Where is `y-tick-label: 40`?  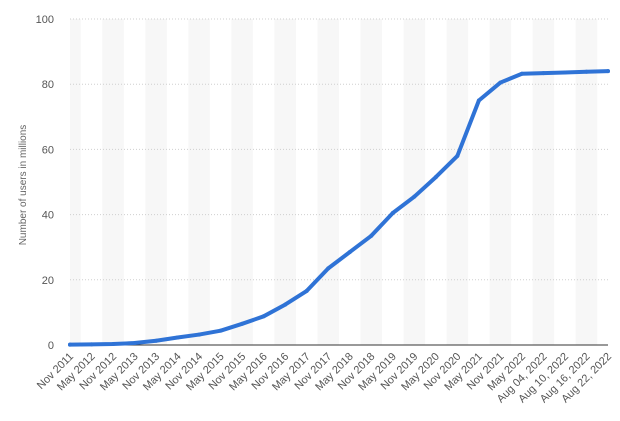 y-tick-label: 40 is located at coordinates (48, 216).